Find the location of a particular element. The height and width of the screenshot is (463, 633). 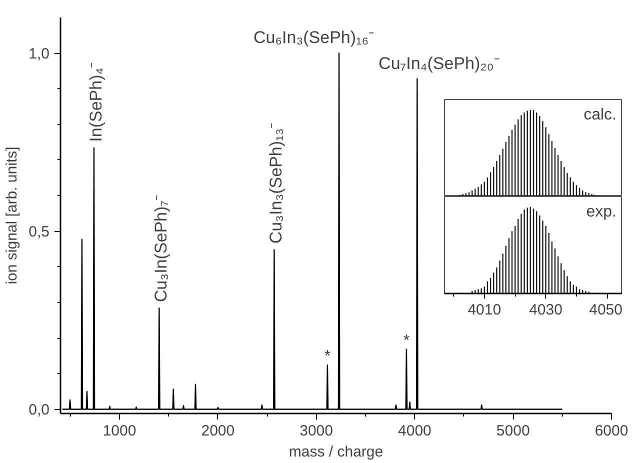

annotation: Cu₇In₄(SePh)₂₀⁻ is located at coordinates (439, 63).